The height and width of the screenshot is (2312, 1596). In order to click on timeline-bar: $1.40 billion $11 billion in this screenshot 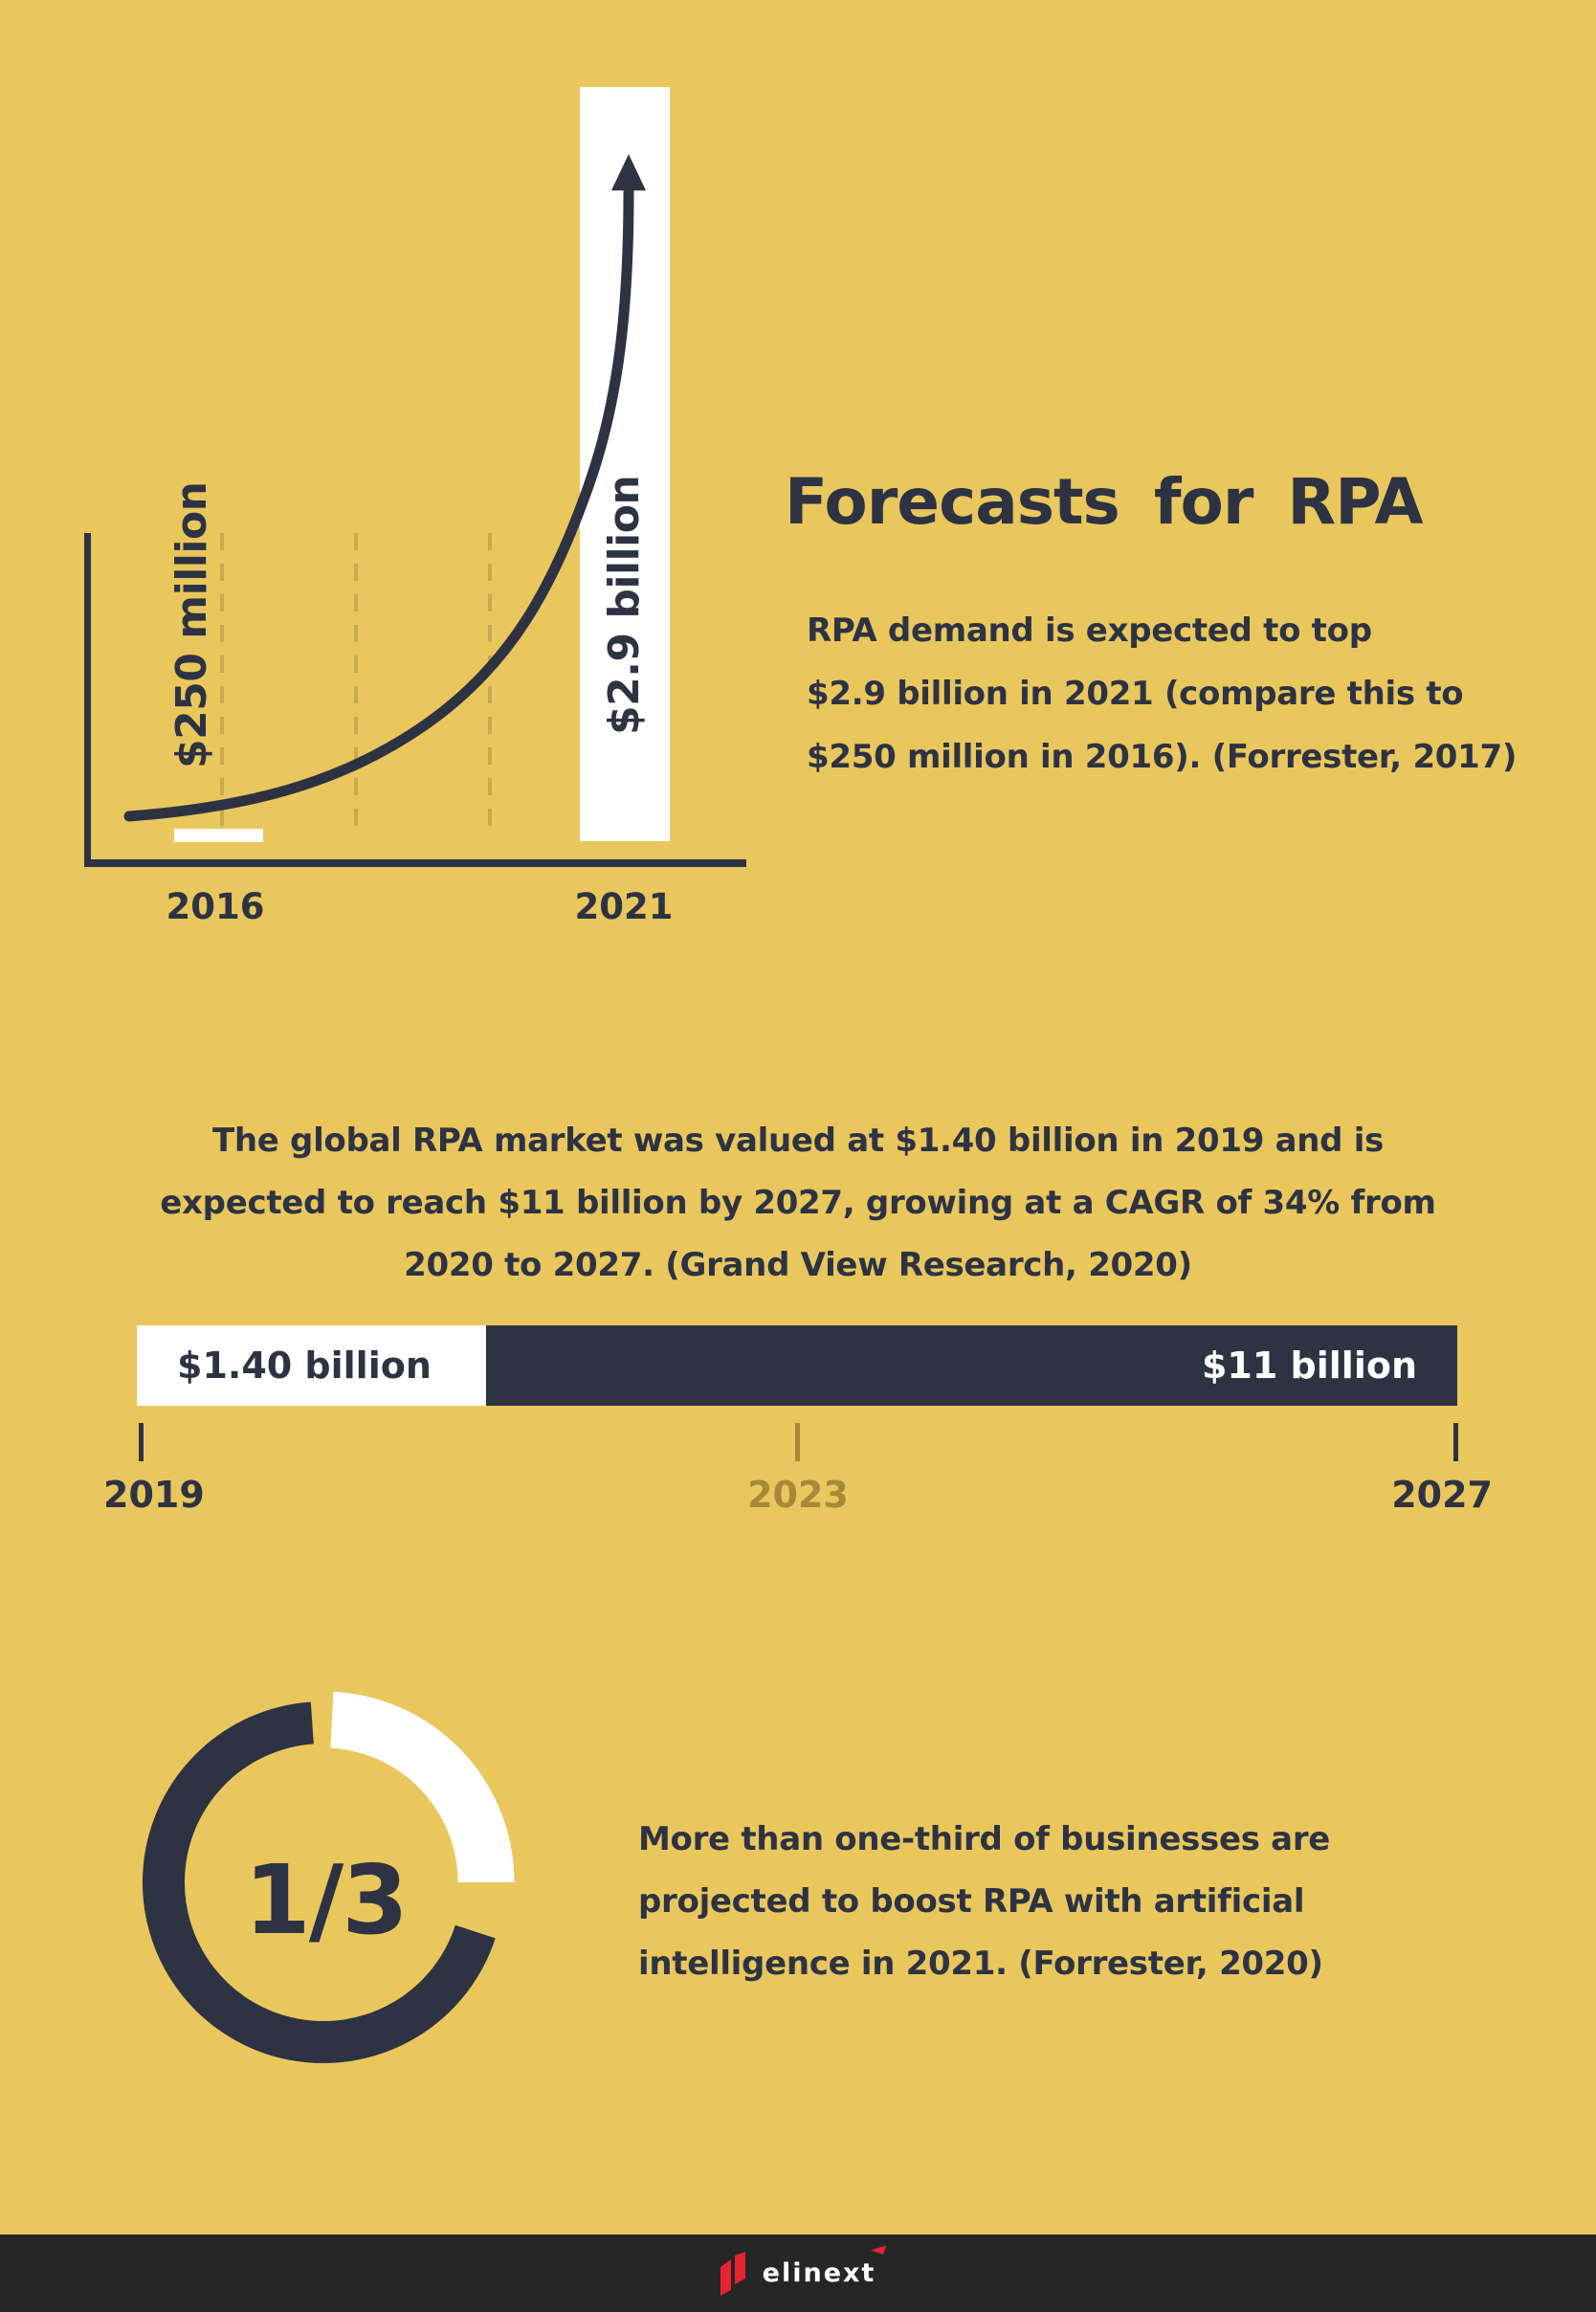, I will do `click(797, 1366)`.